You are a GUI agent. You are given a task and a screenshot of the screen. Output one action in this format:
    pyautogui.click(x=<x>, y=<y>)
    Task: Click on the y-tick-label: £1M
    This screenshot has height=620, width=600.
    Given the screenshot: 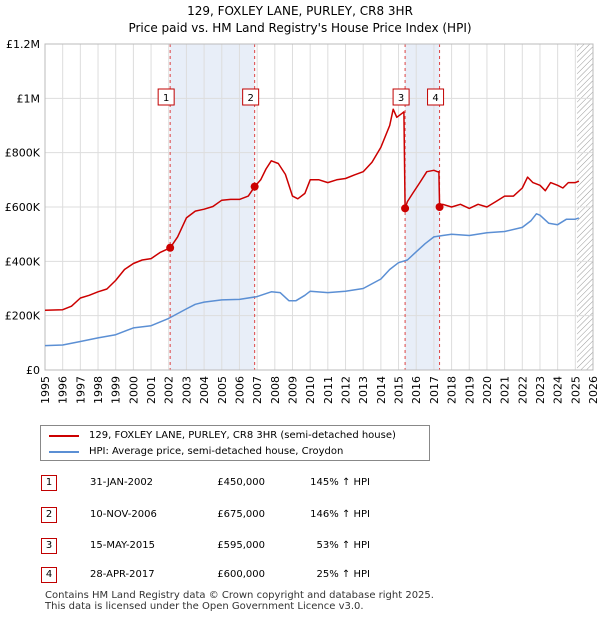 What is the action you would take?
    pyautogui.click(x=29, y=98)
    